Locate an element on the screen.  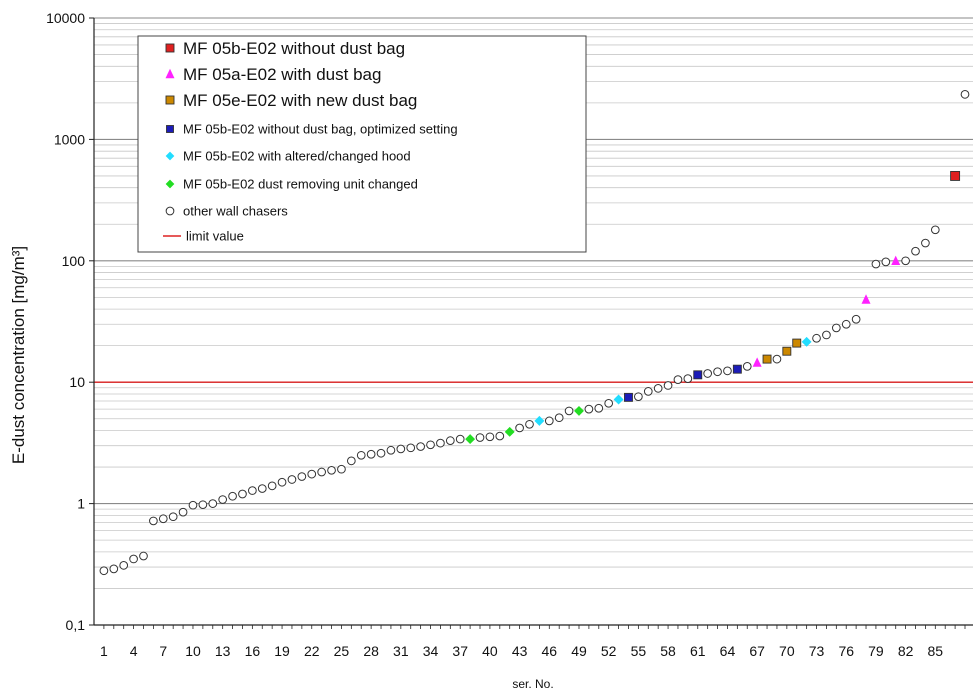
legend-label: limit value is located at coordinates (215, 236).